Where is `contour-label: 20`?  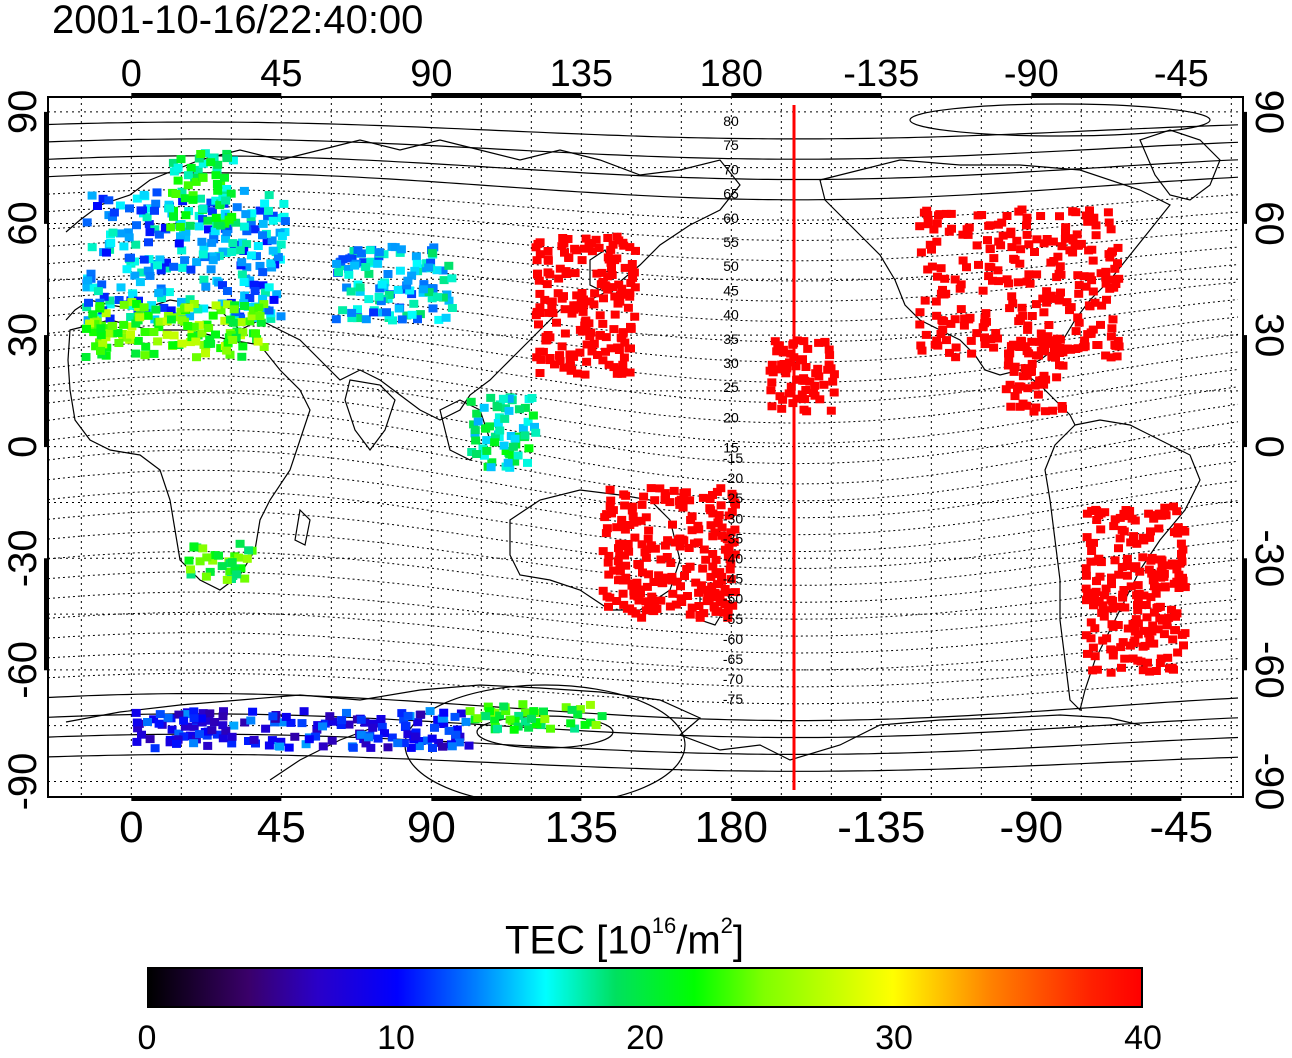 contour-label: 20 is located at coordinates (731, 417).